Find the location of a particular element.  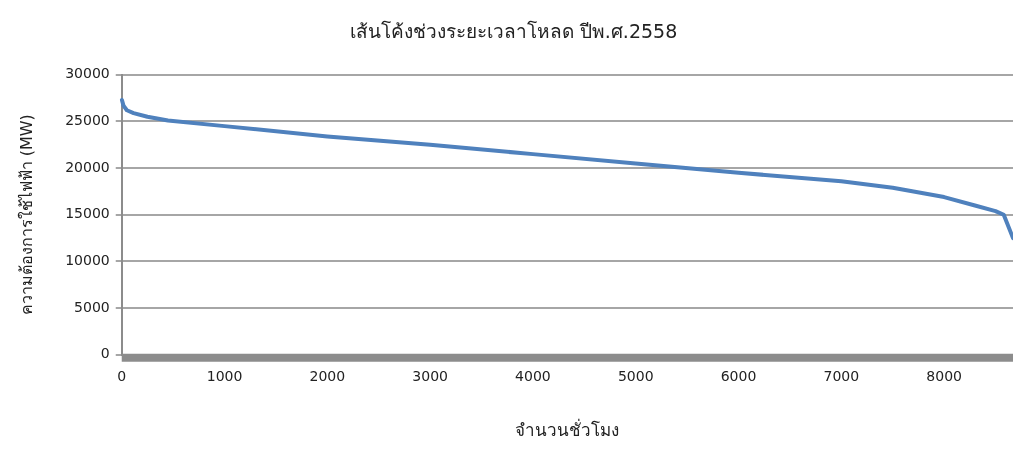

x-tick-label: 2000 is located at coordinates (327, 375).